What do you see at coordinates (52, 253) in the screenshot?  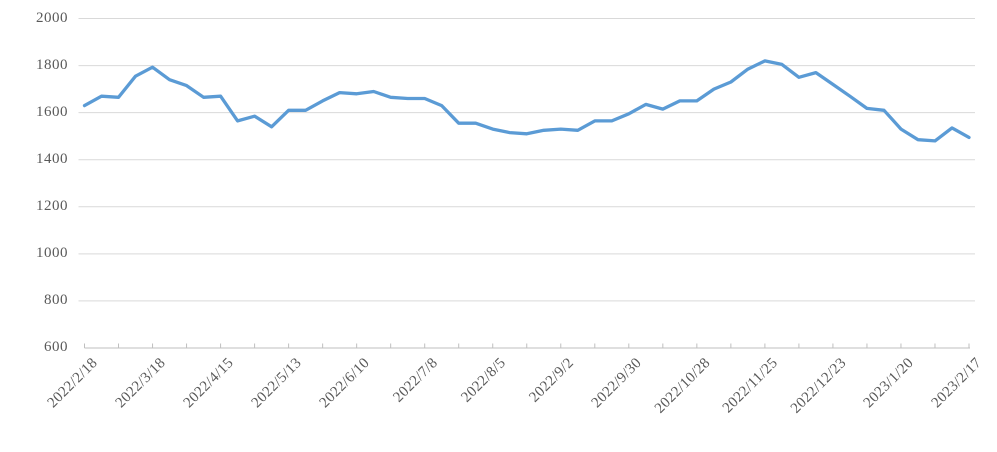 I see `y-axis-label: 1000` at bounding box center [52, 253].